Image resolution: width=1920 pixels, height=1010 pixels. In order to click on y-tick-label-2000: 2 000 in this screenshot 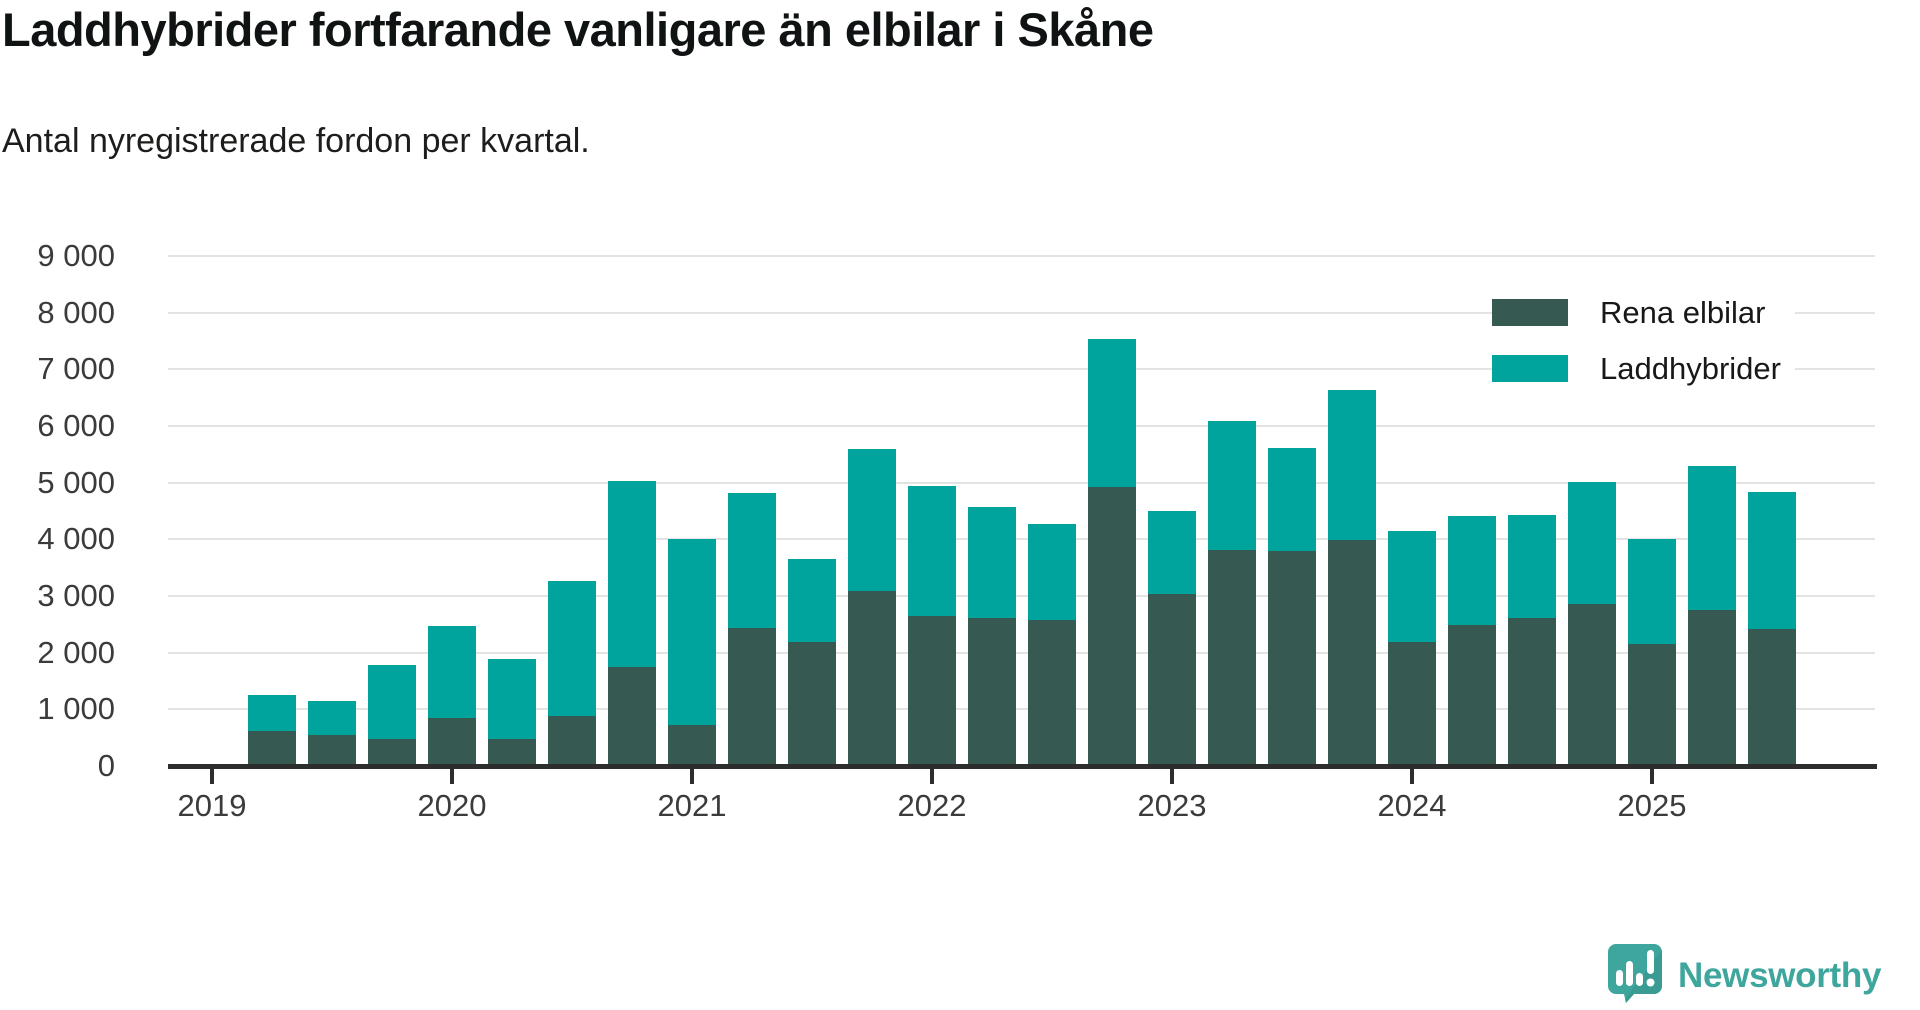, I will do `click(76, 652)`.